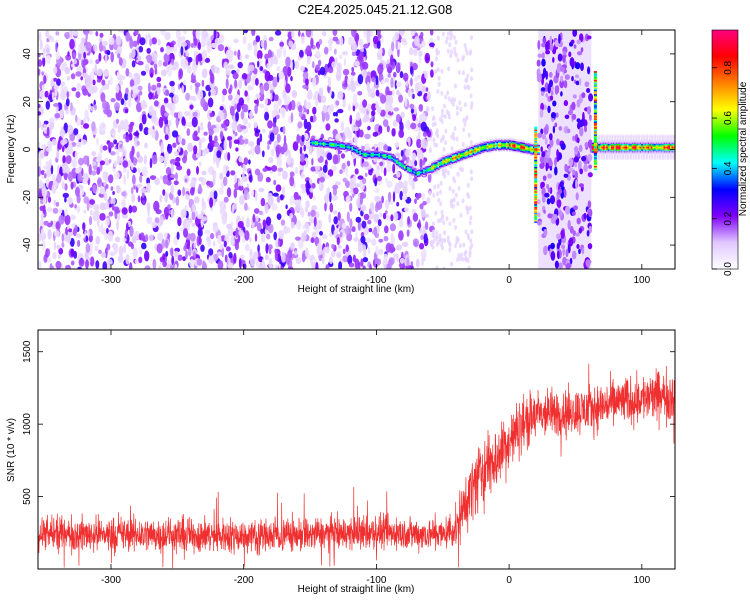 The height and width of the screenshot is (600, 750). Describe the element at coordinates (311, 139) in the screenshot. I see `ridge-cell` at that location.